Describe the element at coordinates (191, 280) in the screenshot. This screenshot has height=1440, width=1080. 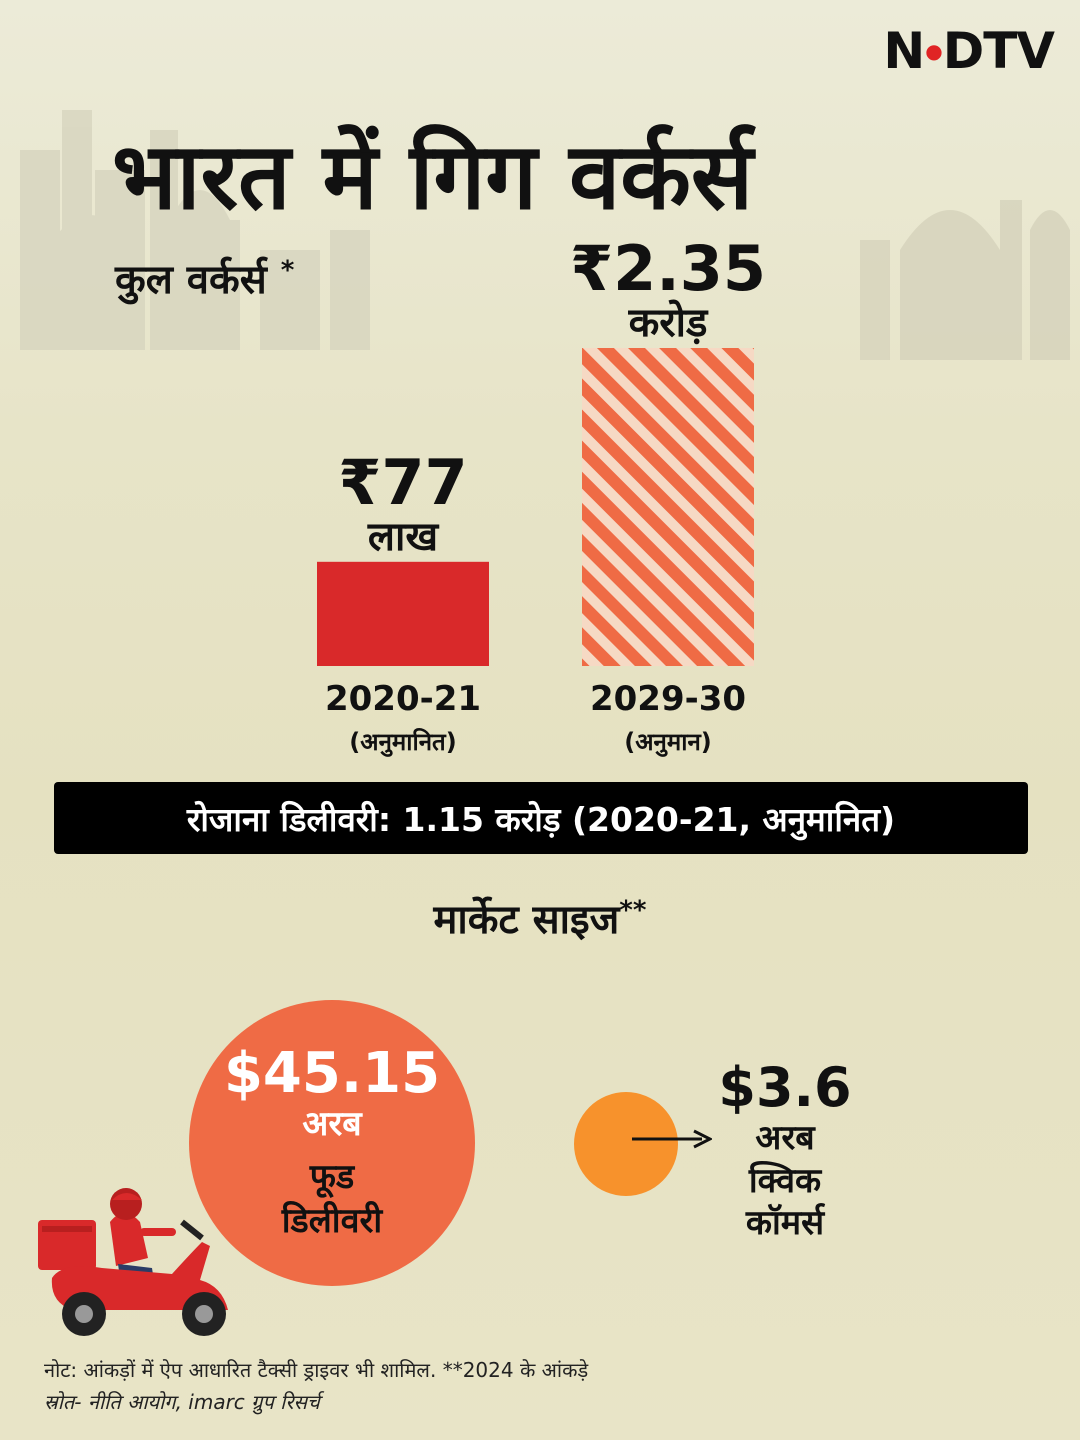
I see `subtitle-text: कुल वर्कर्स` at that location.